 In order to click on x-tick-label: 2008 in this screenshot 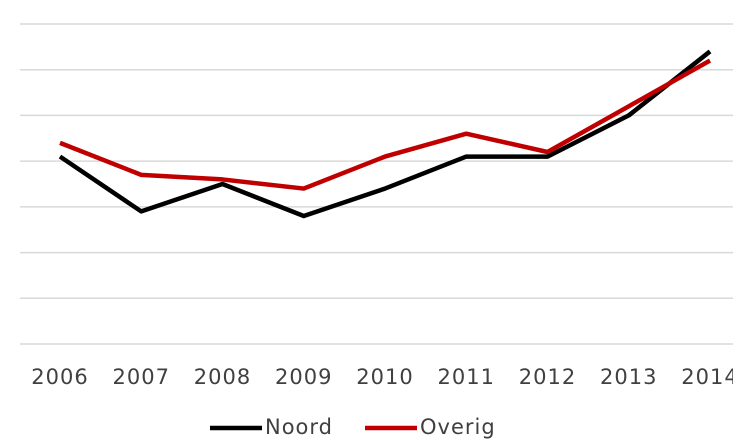, I will do `click(222, 377)`.